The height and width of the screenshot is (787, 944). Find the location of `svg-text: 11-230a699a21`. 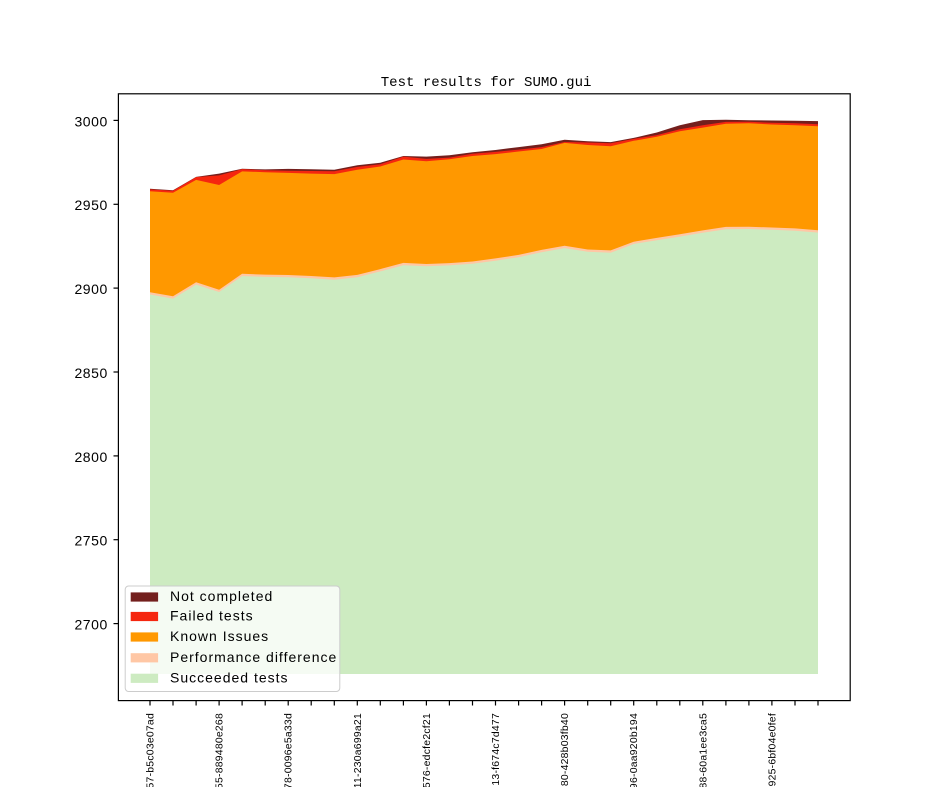

svg-text: 11-230a699a21 is located at coordinates (358, 750).